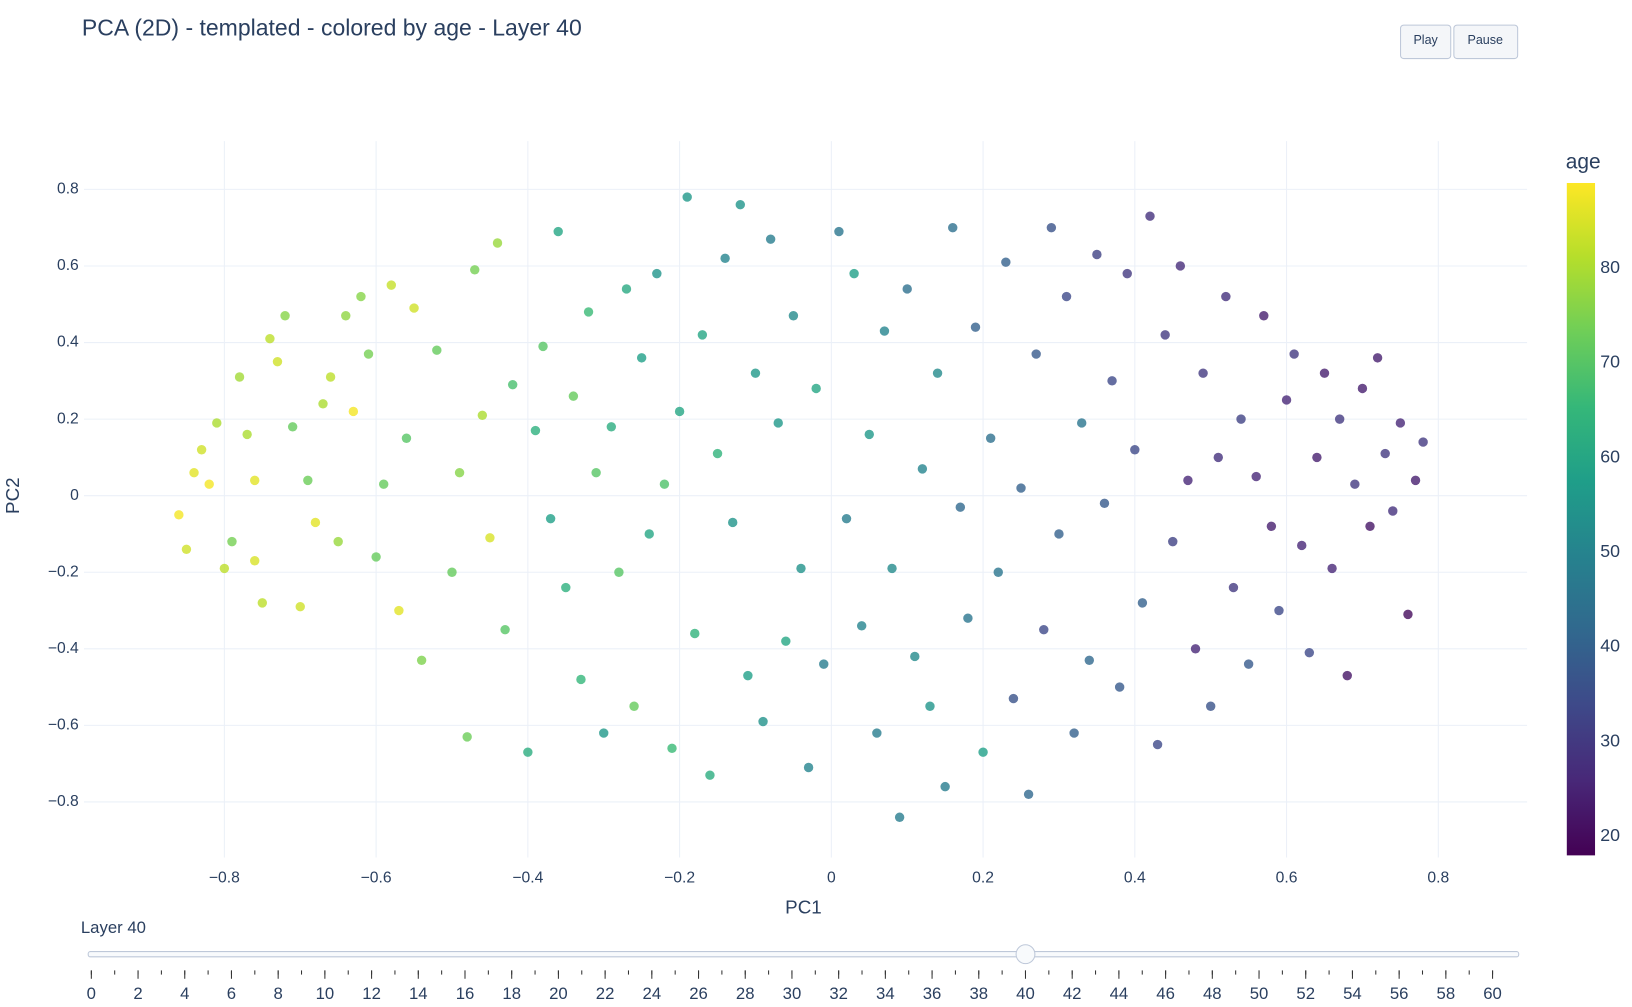  Describe the element at coordinates (278, 993) in the screenshot. I see `slider-tick-label: 8` at that location.